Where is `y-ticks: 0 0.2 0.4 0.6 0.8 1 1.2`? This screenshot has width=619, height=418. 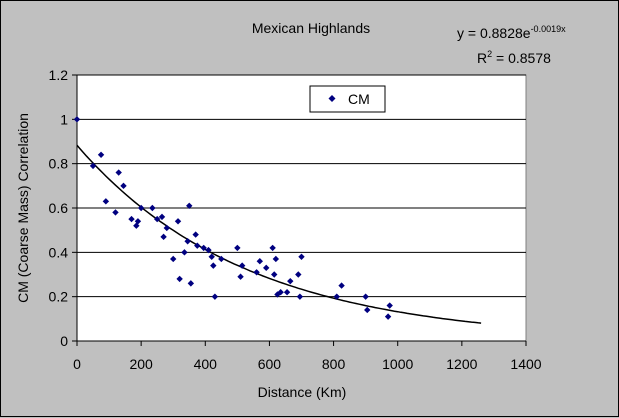
y-ticks: 0 0.2 0.4 0.6 0.8 1 1.2 is located at coordinates (63, 208).